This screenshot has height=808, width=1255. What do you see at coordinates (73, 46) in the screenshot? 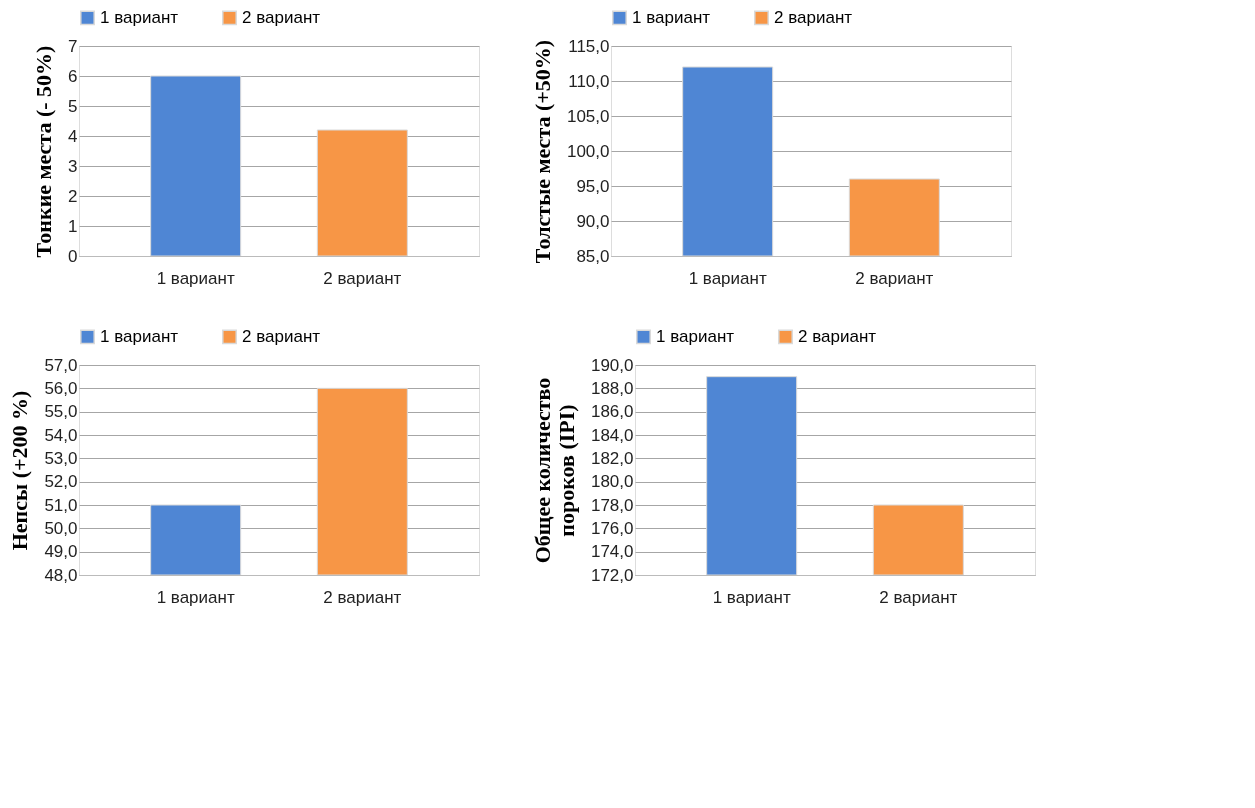
I see `y-tick-label: 7` at bounding box center [73, 46].